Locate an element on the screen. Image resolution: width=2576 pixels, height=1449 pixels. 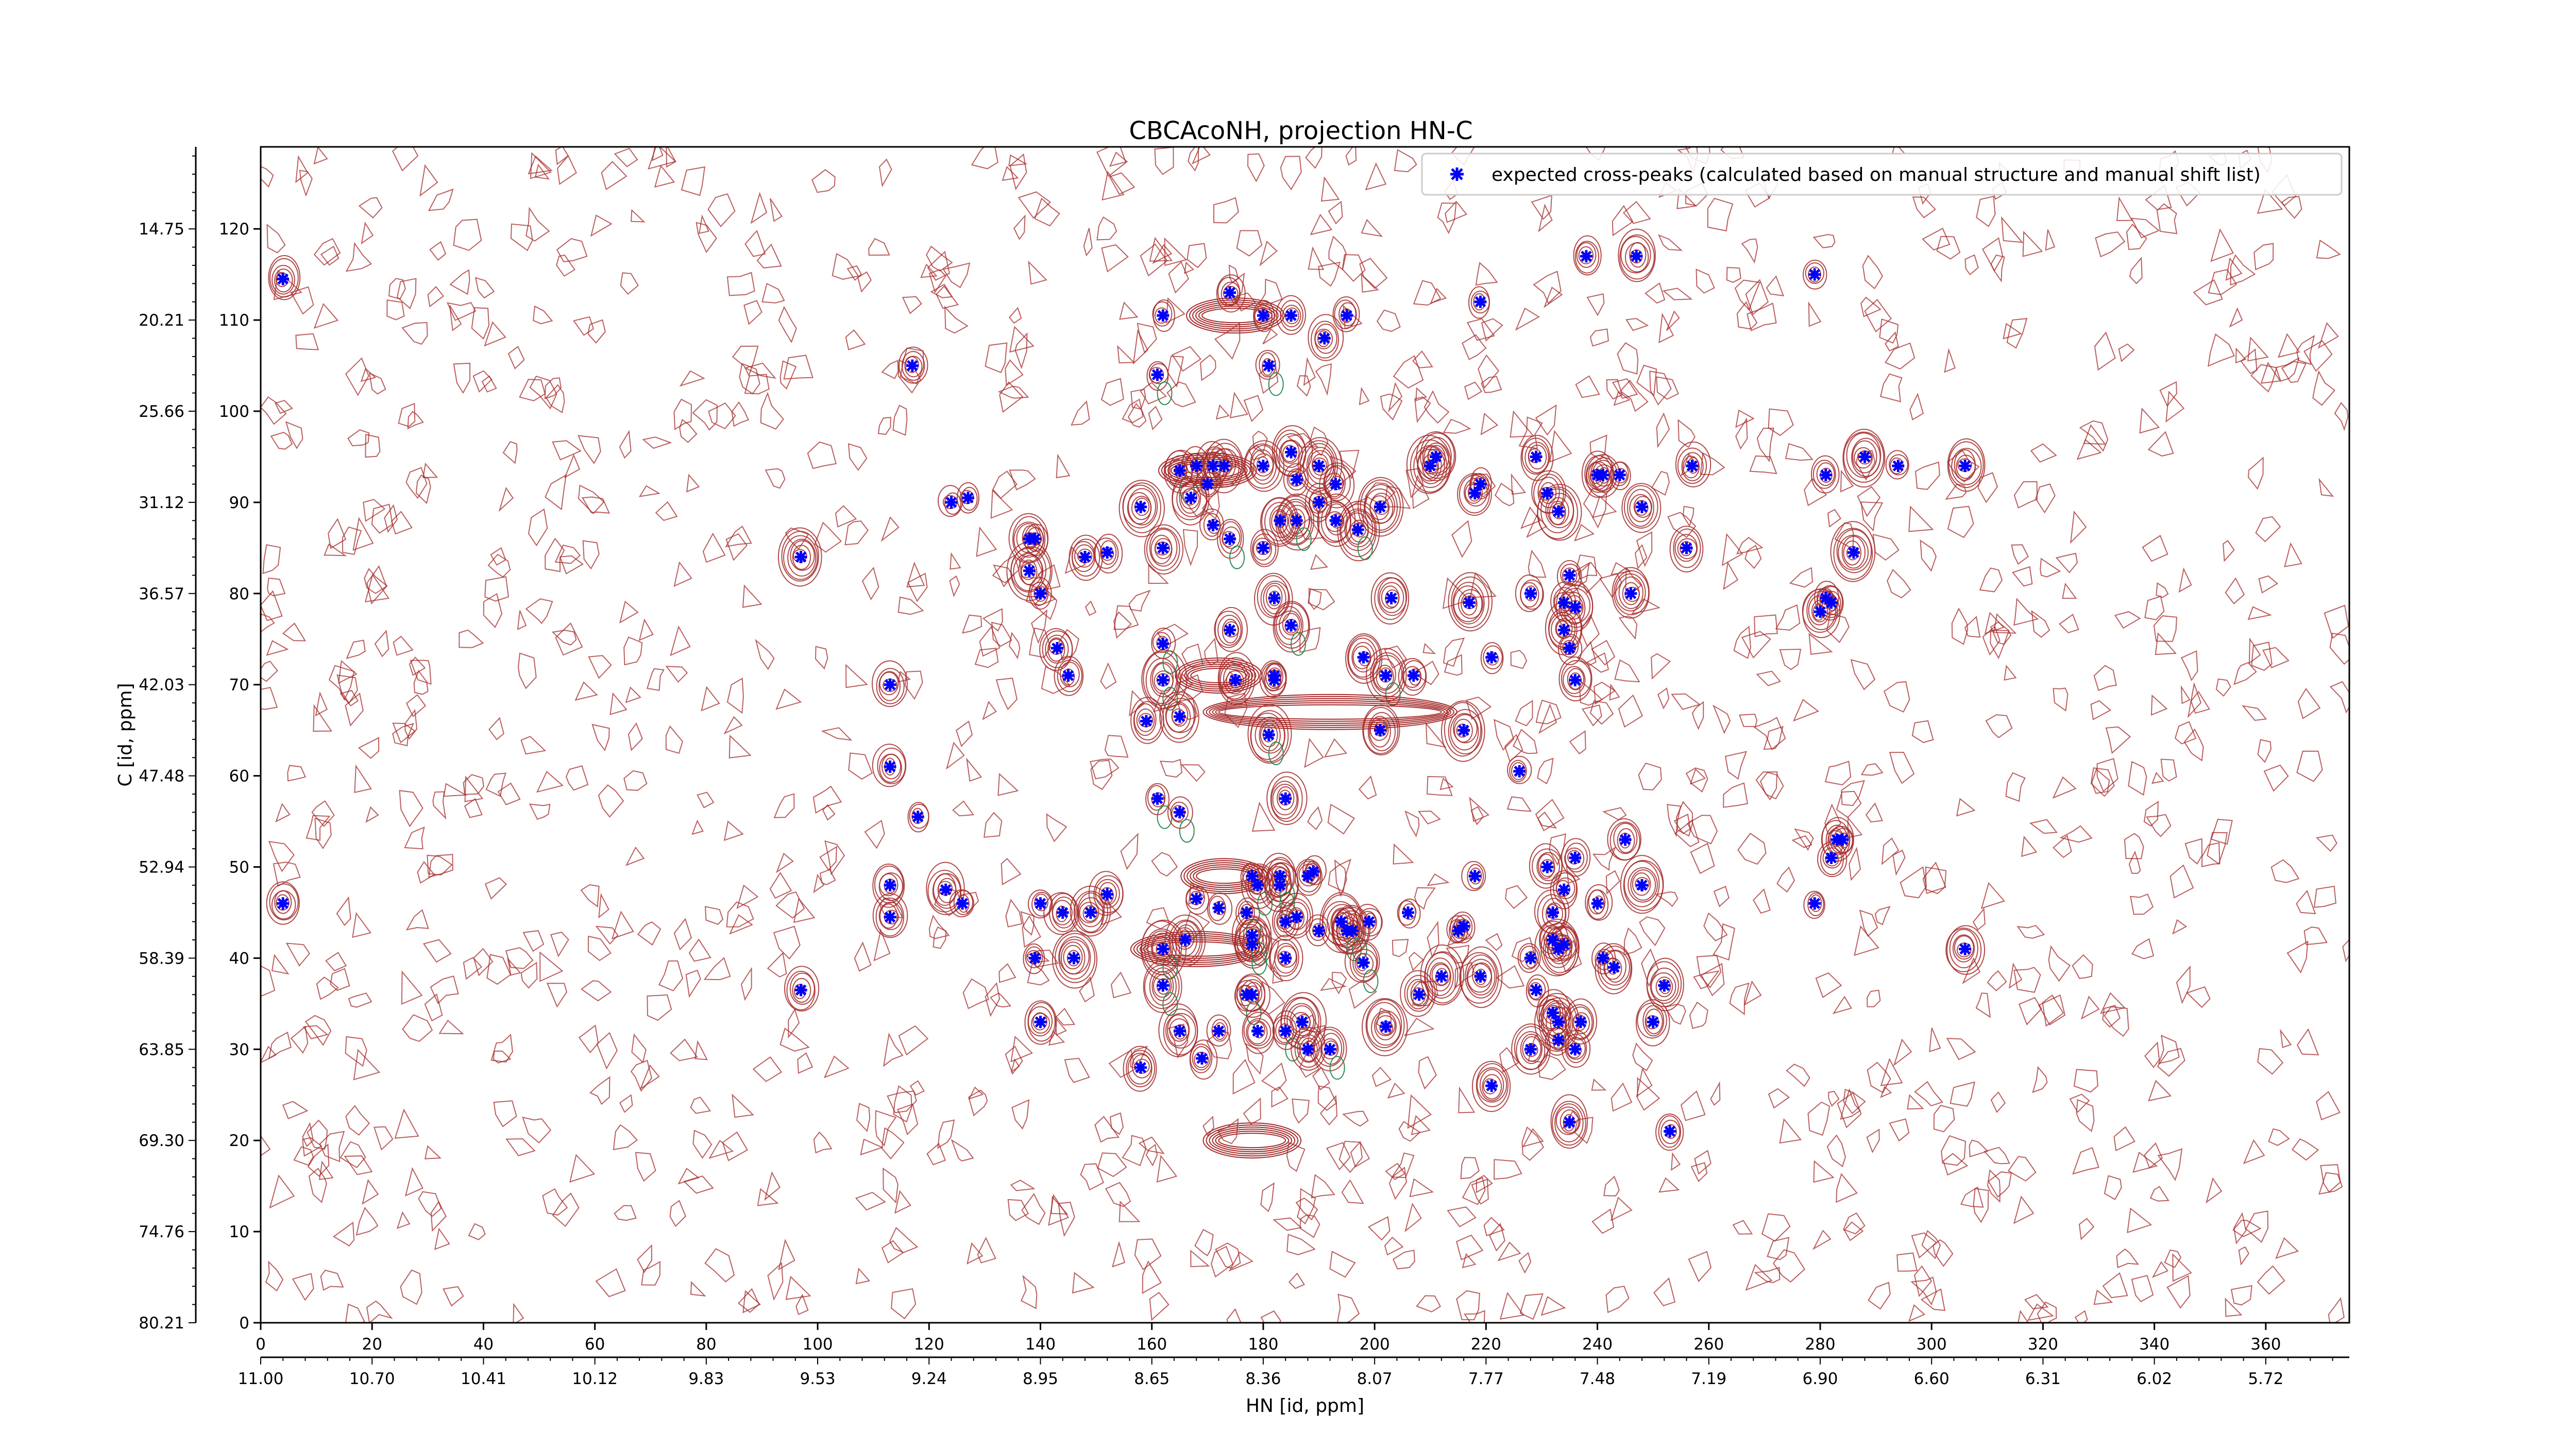
y-tick-label-0: 0 is located at coordinates (244, 1323).